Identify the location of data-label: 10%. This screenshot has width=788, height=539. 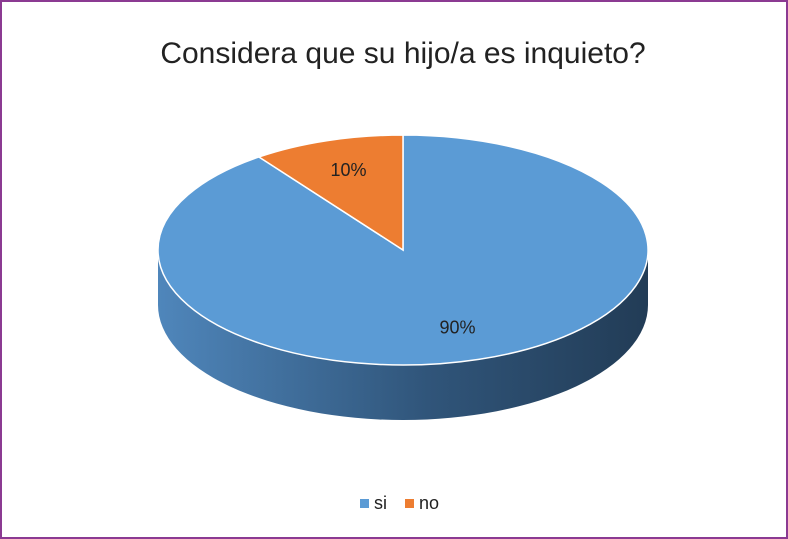
(348, 170).